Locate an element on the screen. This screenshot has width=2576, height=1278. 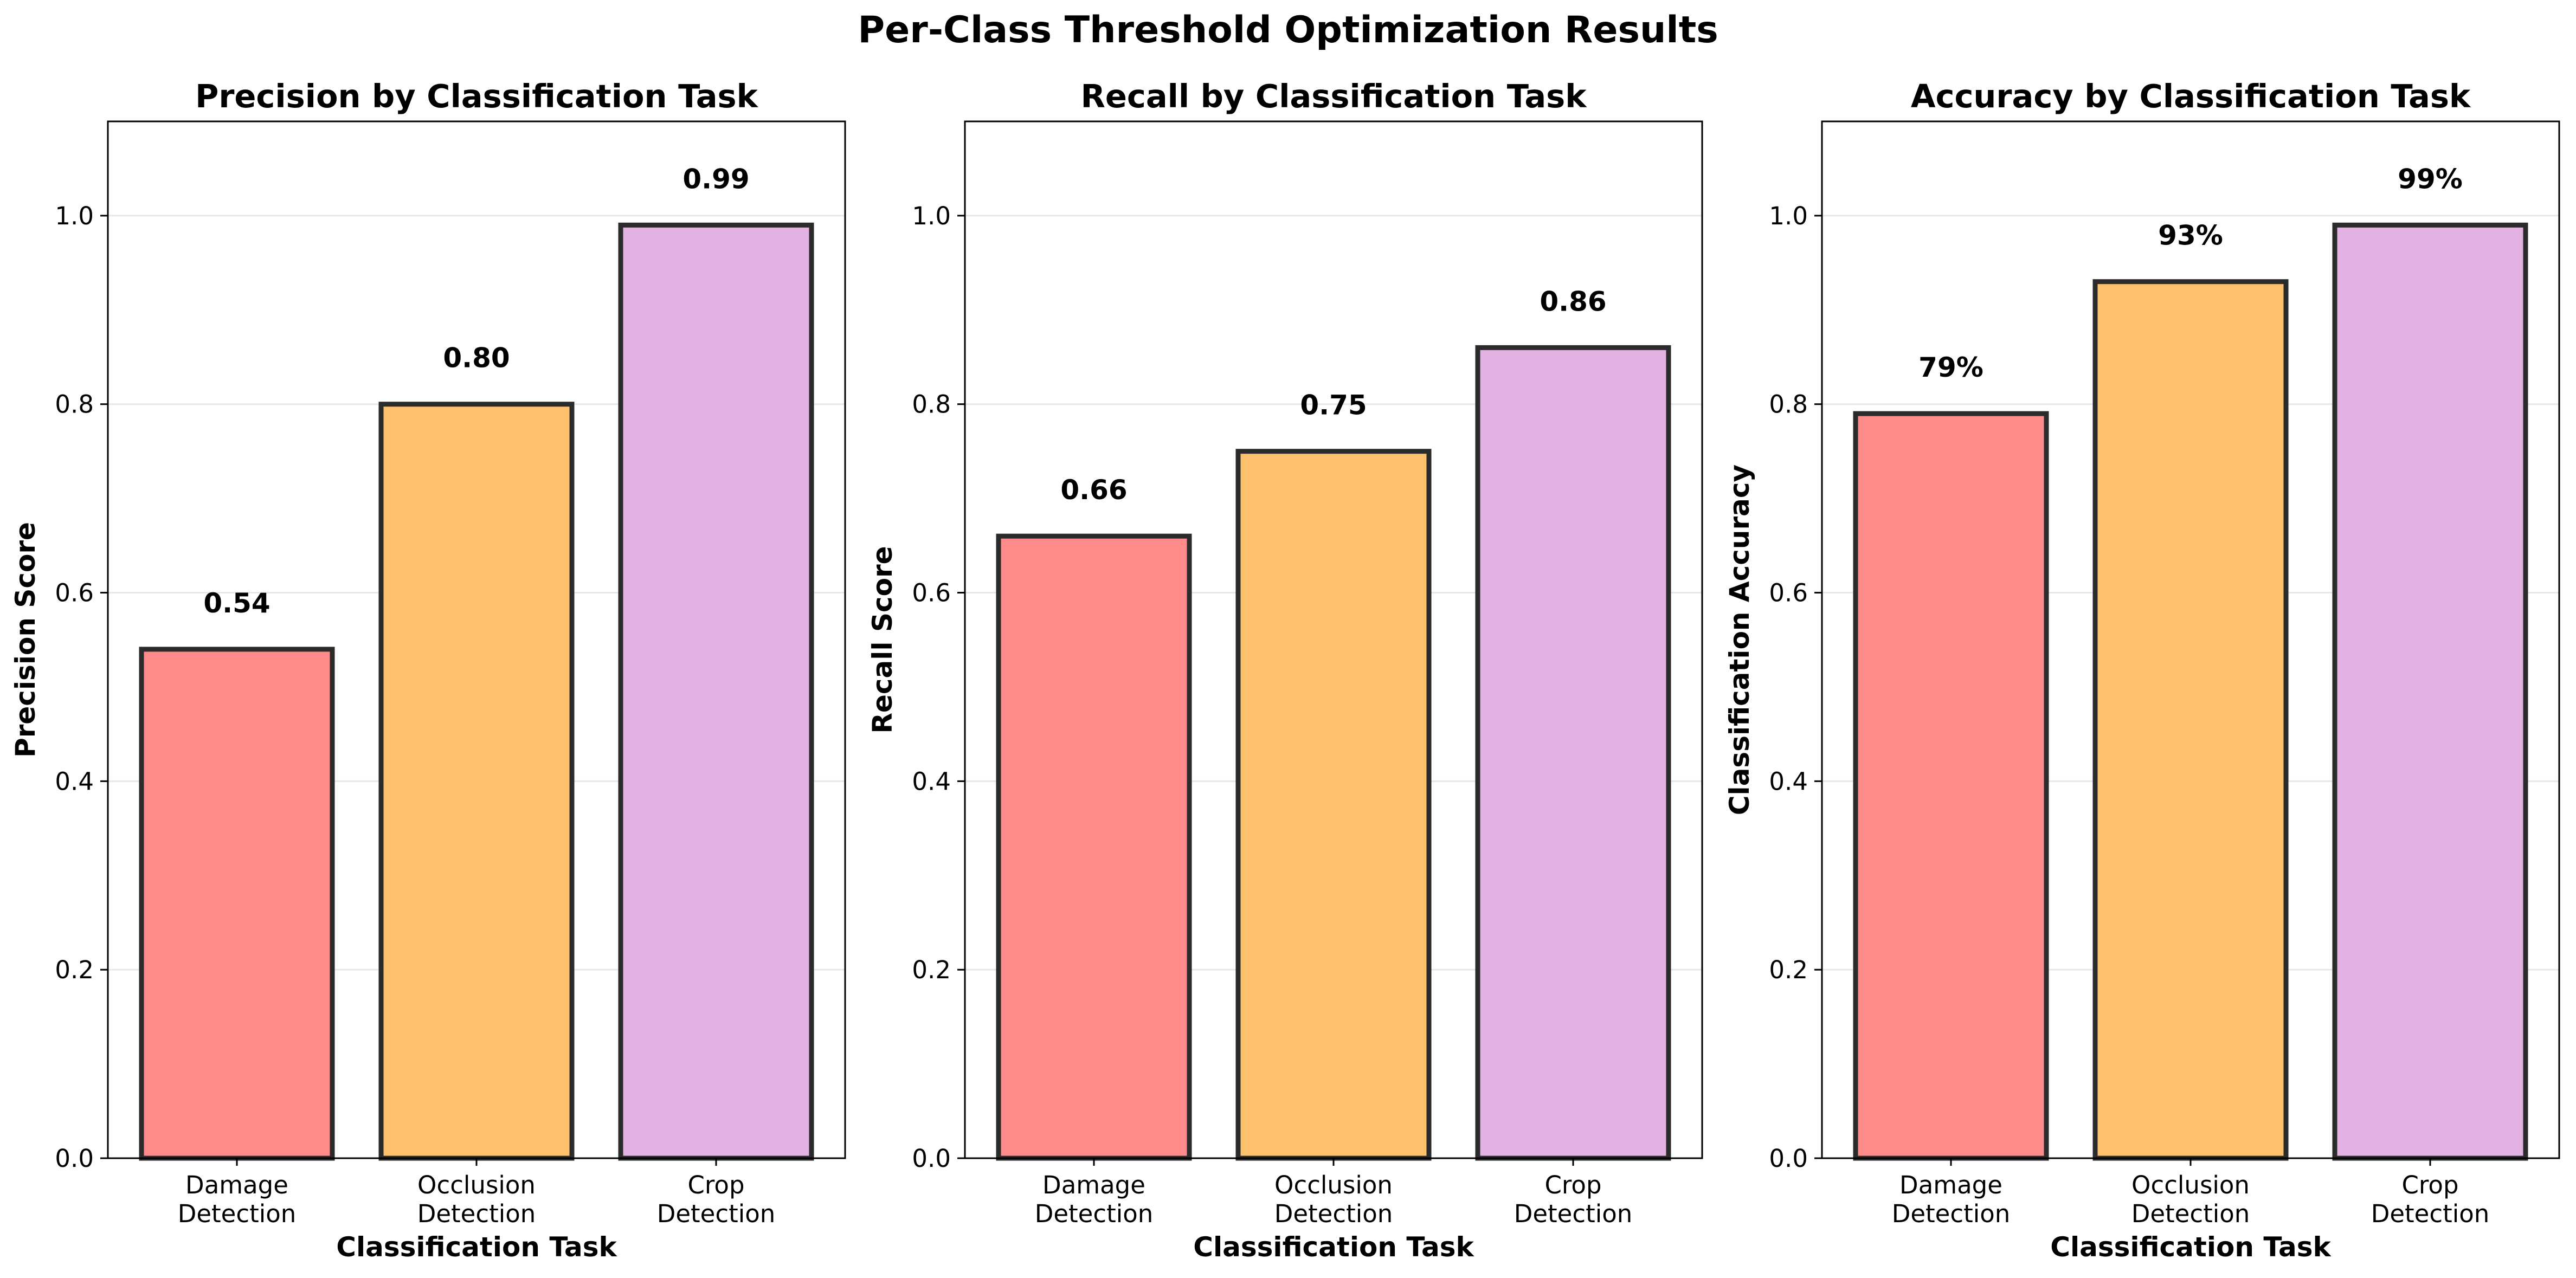
data-label: 93% is located at coordinates (2190, 235).